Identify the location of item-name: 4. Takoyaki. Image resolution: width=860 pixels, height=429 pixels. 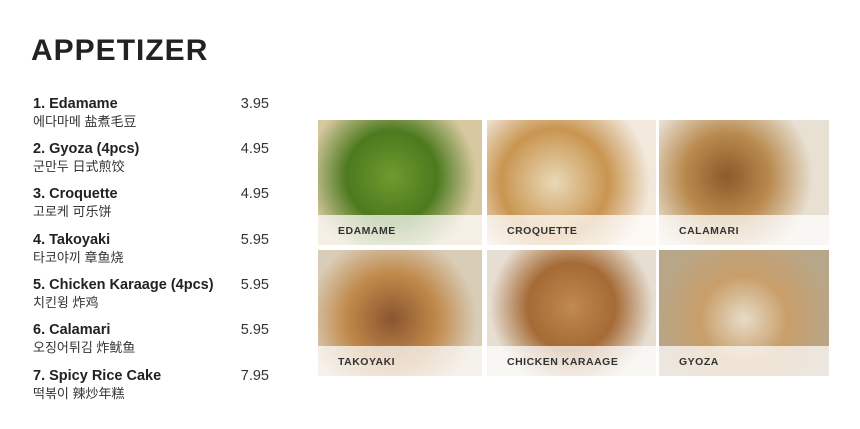
(72, 240).